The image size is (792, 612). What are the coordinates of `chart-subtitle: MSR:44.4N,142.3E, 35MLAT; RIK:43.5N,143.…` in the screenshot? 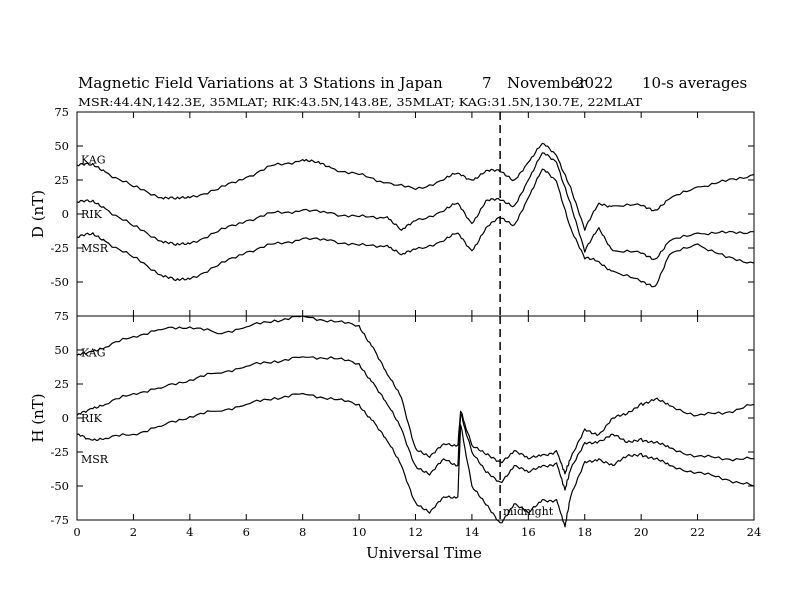 It's located at (360, 102).